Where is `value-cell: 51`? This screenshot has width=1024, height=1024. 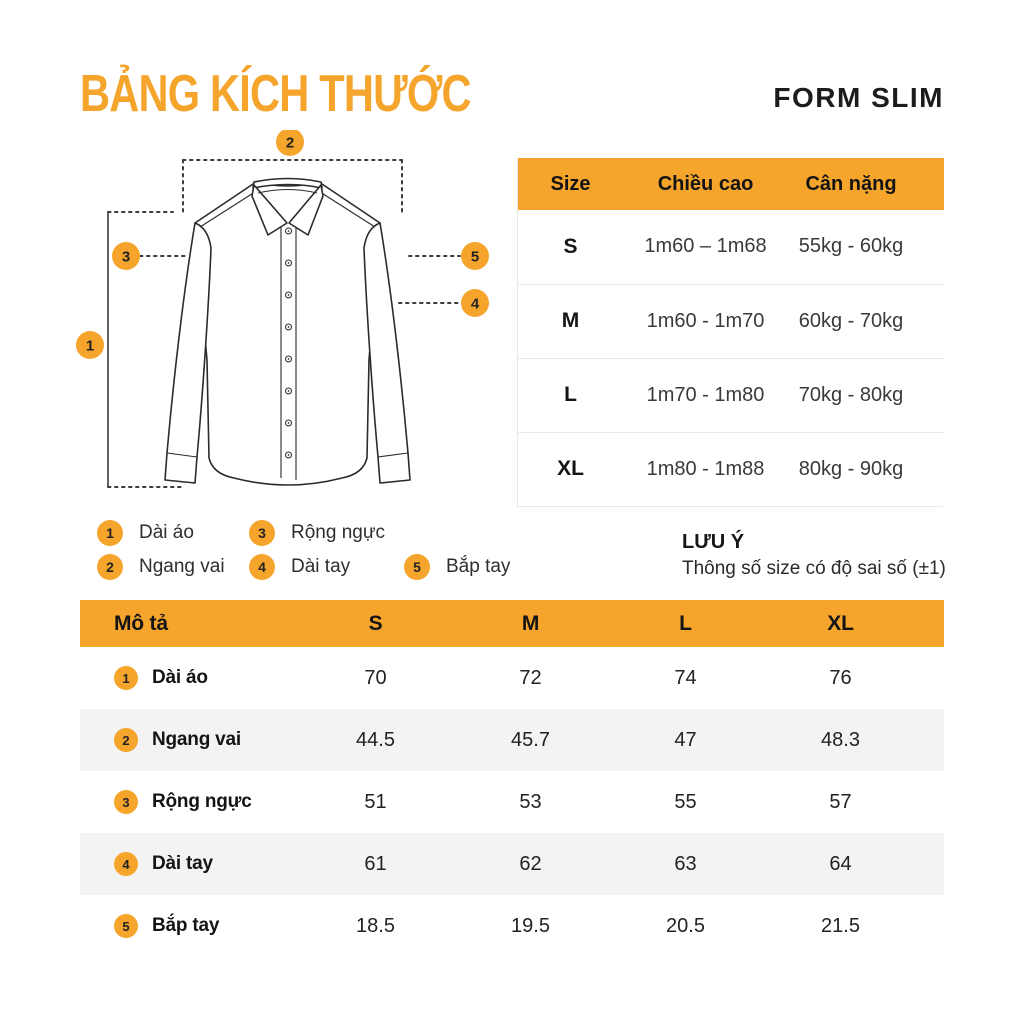
value-cell: 51 is located at coordinates (375, 801).